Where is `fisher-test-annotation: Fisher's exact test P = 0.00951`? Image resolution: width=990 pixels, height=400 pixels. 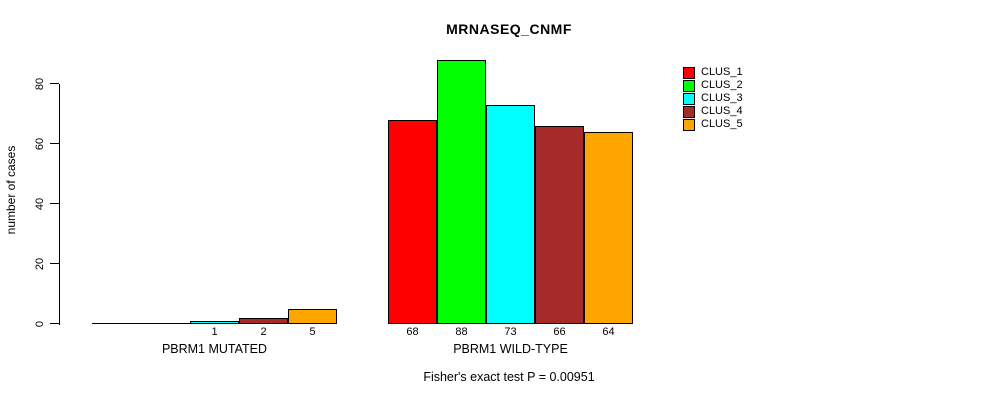 fisher-test-annotation: Fisher's exact test P = 0.00951 is located at coordinates (509, 377).